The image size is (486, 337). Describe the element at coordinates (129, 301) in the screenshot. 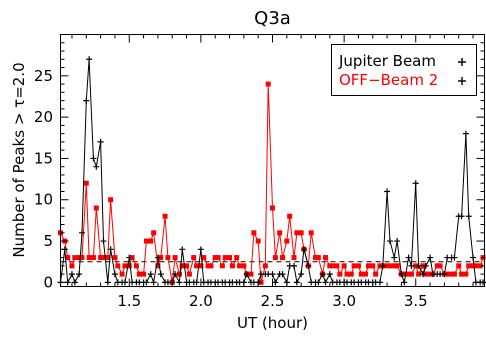

I see `x-tick-label: 1.5` at that location.